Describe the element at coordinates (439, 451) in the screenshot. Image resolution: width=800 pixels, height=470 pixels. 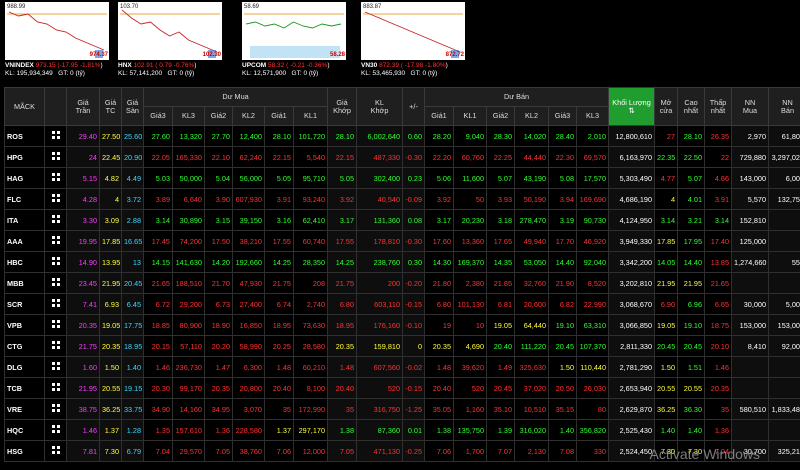
I see `sell-g1: 7.06` at that location.